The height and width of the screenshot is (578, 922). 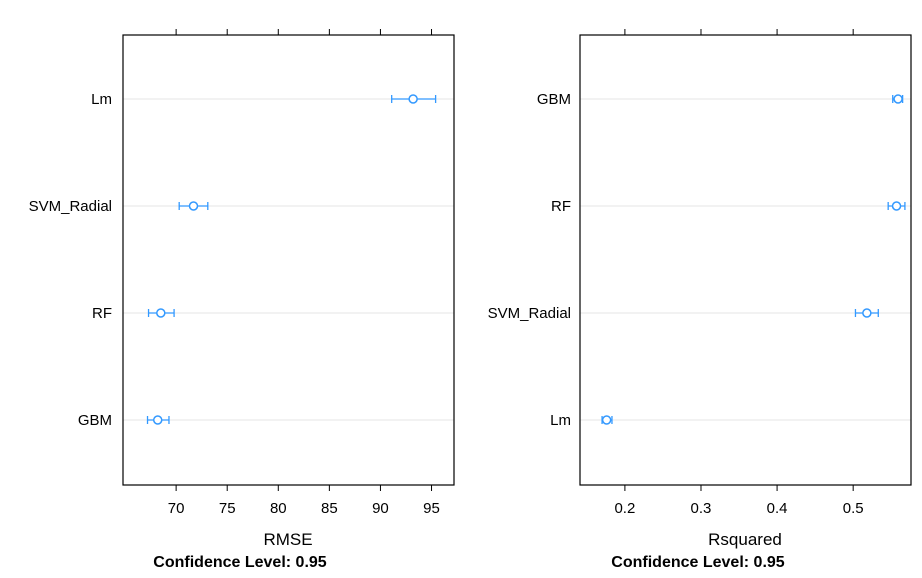 What do you see at coordinates (239, 562) in the screenshot?
I see `rmse-confidence-label: Confidence Level: 0.95` at bounding box center [239, 562].